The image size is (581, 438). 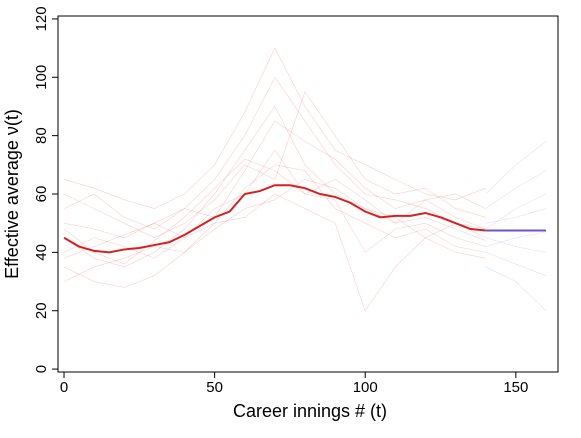 What do you see at coordinates (515, 387) in the screenshot?
I see `x-tick-label: 150` at bounding box center [515, 387].